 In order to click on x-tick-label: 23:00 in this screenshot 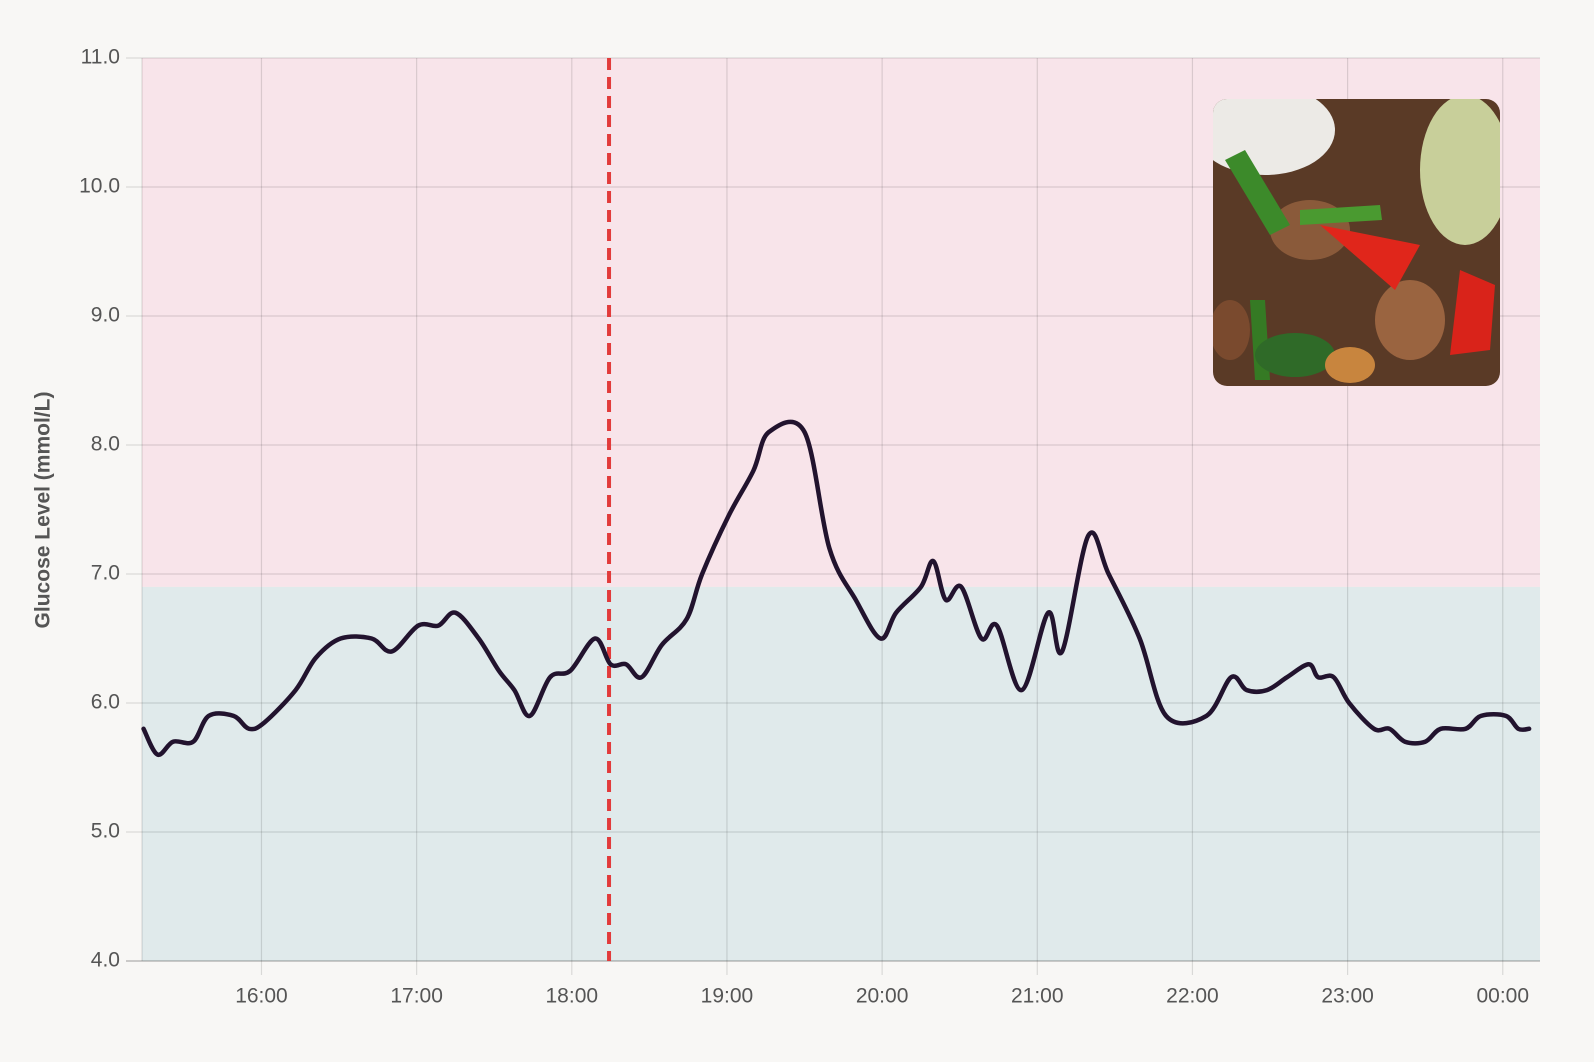, I will do `click(1347, 996)`.